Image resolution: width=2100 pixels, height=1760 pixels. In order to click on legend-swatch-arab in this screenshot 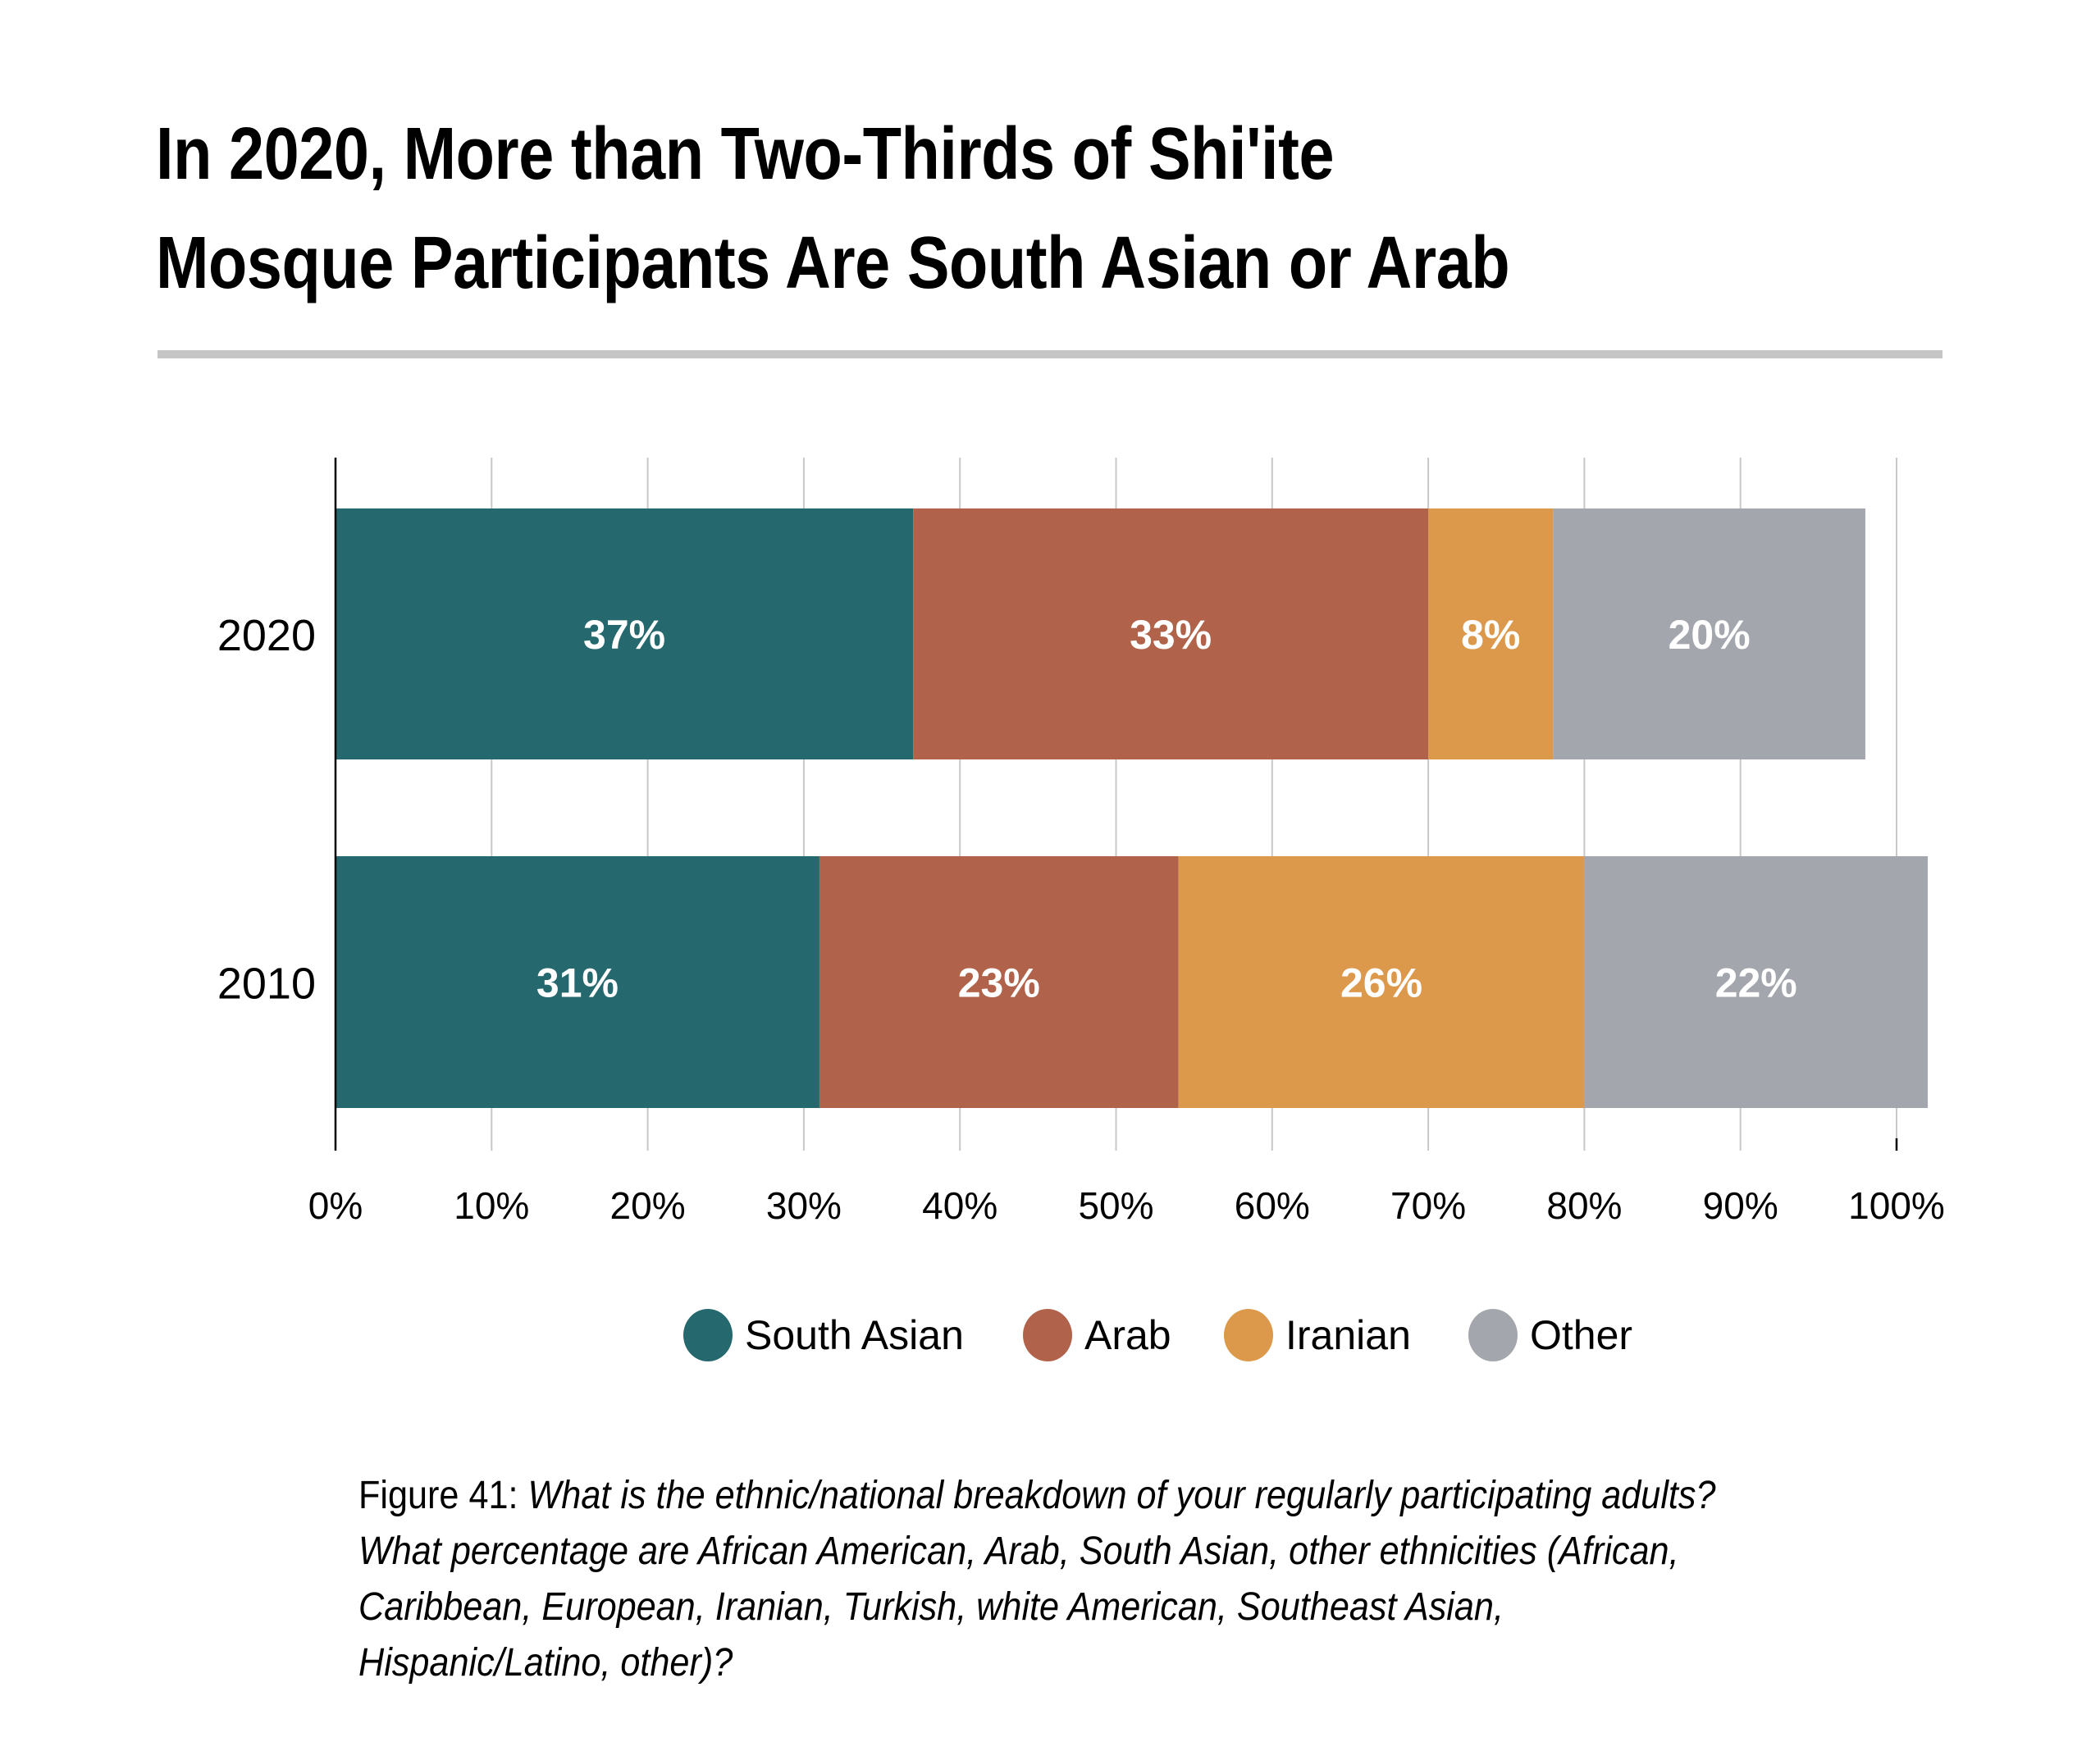, I will do `click(1047, 1335)`.